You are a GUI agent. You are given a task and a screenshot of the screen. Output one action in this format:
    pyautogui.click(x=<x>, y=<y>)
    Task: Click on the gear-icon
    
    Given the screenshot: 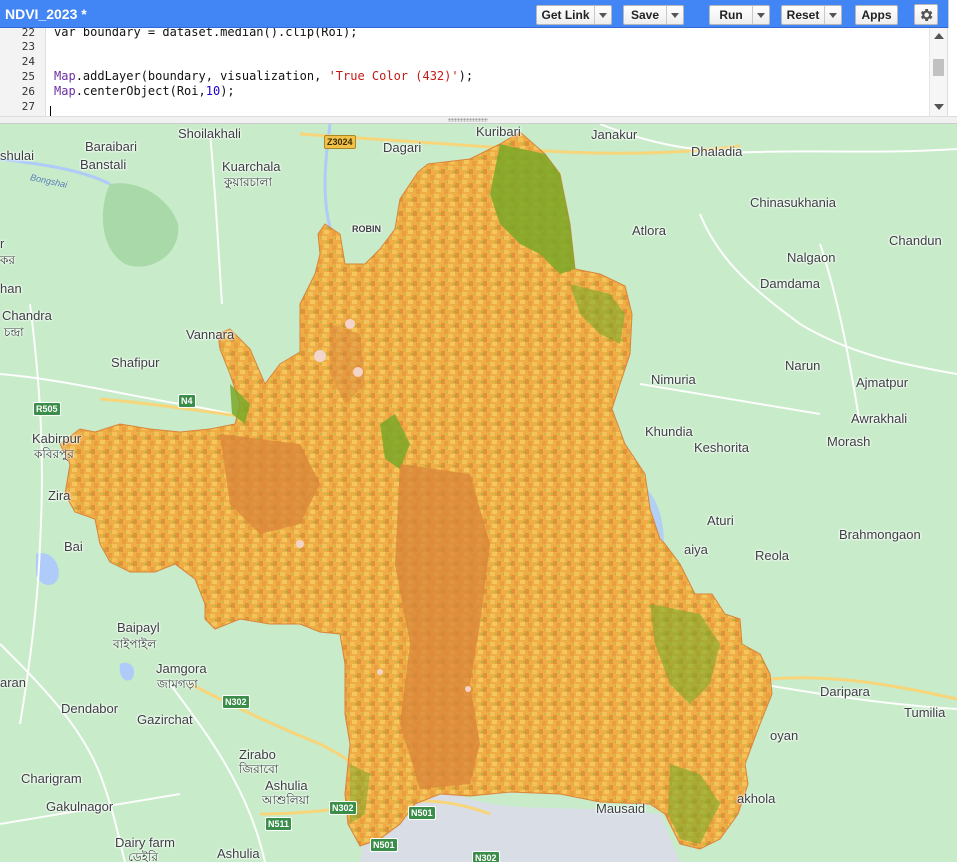 What is the action you would take?
    pyautogui.click(x=926, y=14)
    